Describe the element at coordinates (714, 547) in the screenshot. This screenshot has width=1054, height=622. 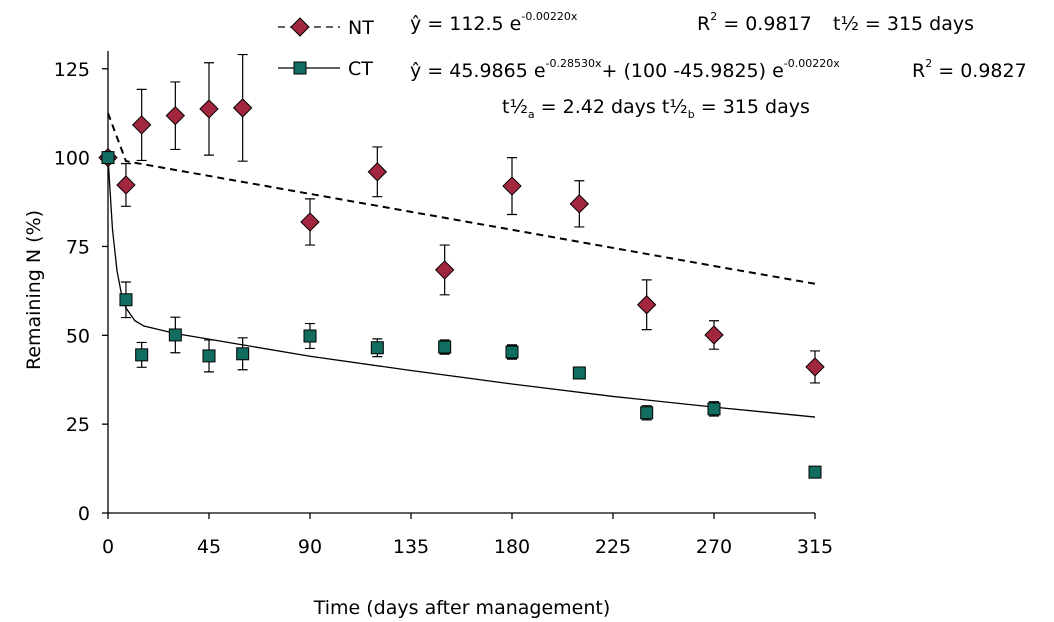
I see `x-tick-label: 270` at that location.